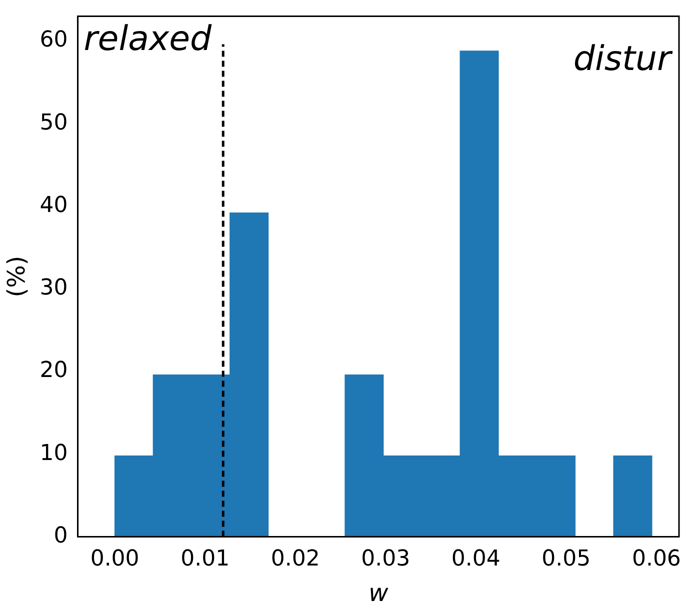 The height and width of the screenshot is (613, 691). I want to click on x-tick-label: 0.03, so click(385, 559).